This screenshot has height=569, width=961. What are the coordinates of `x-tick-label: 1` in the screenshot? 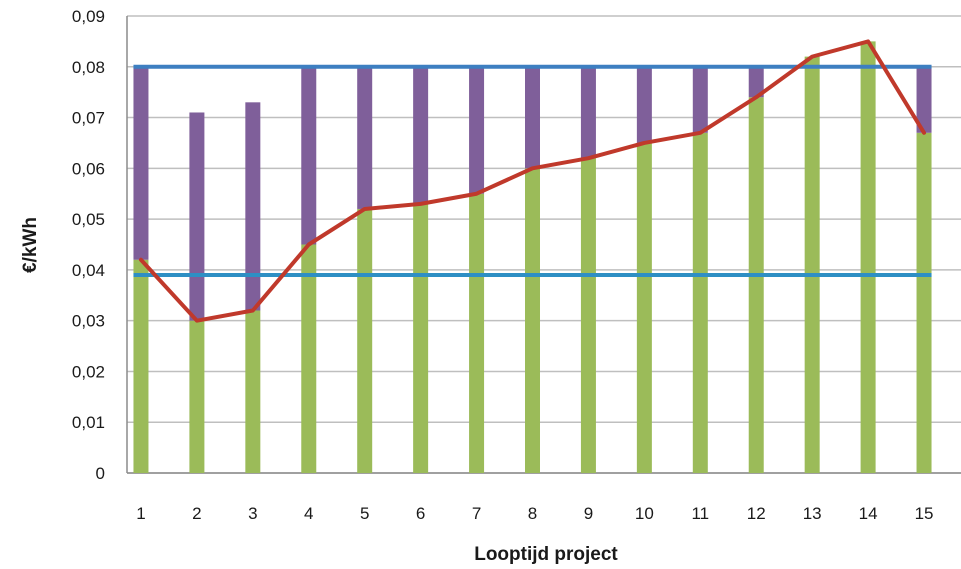 It's located at (140, 513).